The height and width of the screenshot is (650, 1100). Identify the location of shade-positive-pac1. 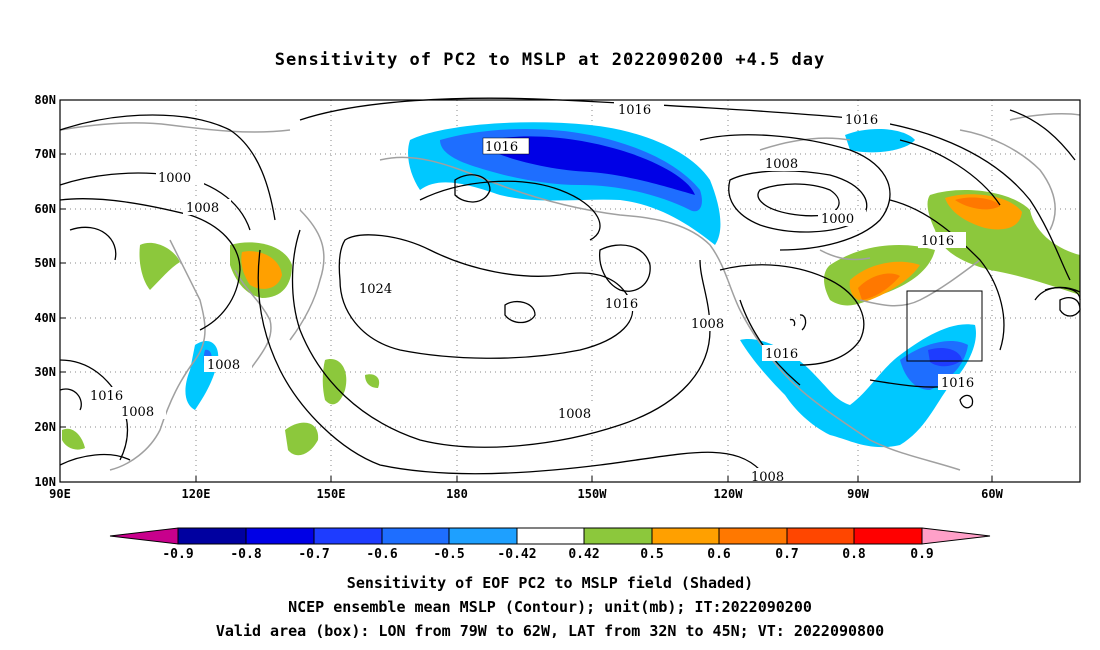
(334, 382).